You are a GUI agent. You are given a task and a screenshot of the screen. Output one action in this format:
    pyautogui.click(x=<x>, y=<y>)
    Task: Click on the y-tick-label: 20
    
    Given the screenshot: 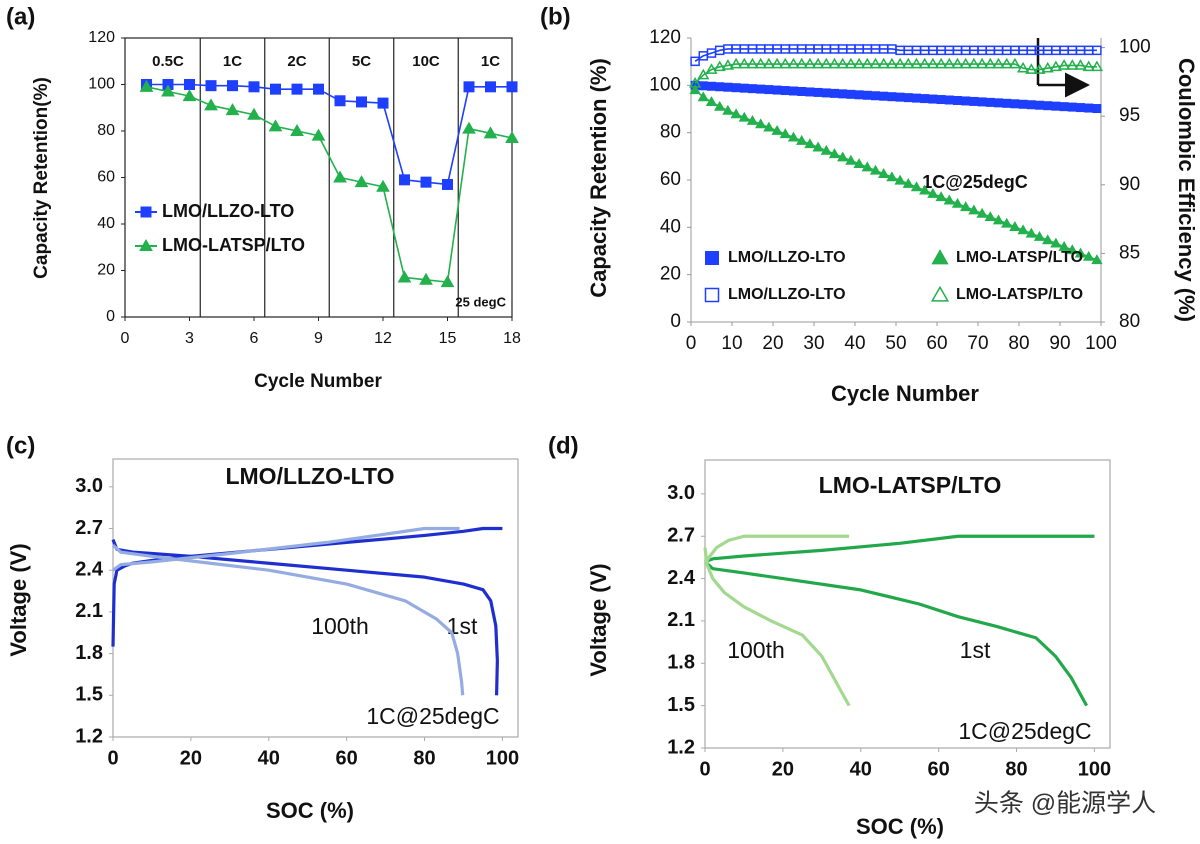 What is the action you would take?
    pyautogui.click(x=670, y=274)
    